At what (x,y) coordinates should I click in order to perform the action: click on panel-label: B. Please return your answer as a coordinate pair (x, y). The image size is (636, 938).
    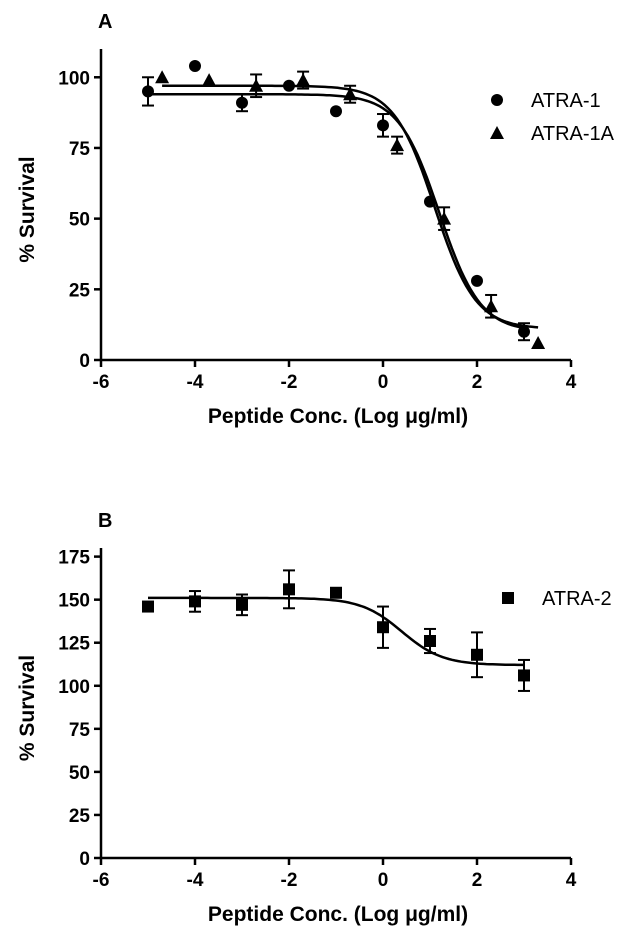
    Looking at the image, I should click on (105, 521).